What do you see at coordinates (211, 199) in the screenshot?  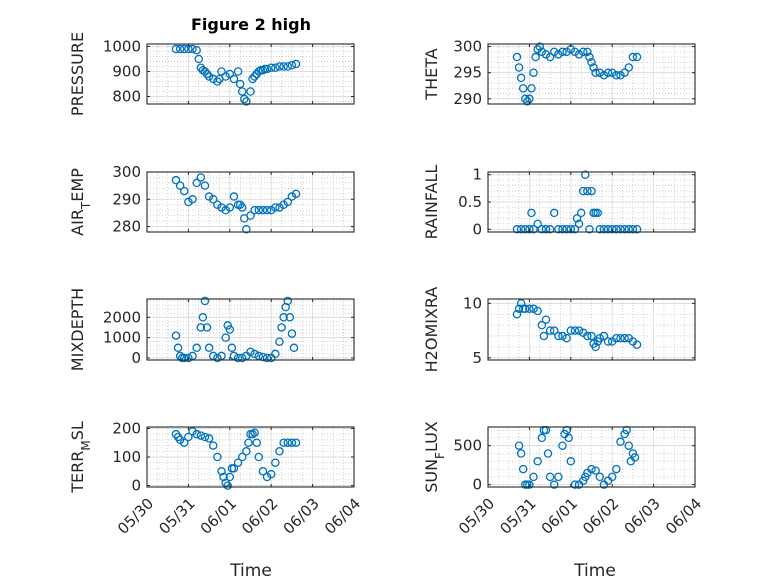 I see `subplot-3: 280 290 300 AIRTEMP` at bounding box center [211, 199].